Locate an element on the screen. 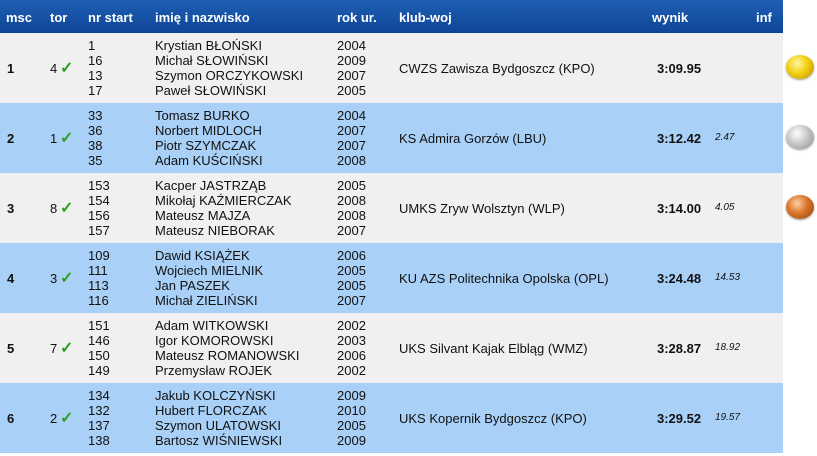 The width and height of the screenshot is (817, 456). start-number: 109 is located at coordinates (99, 255).